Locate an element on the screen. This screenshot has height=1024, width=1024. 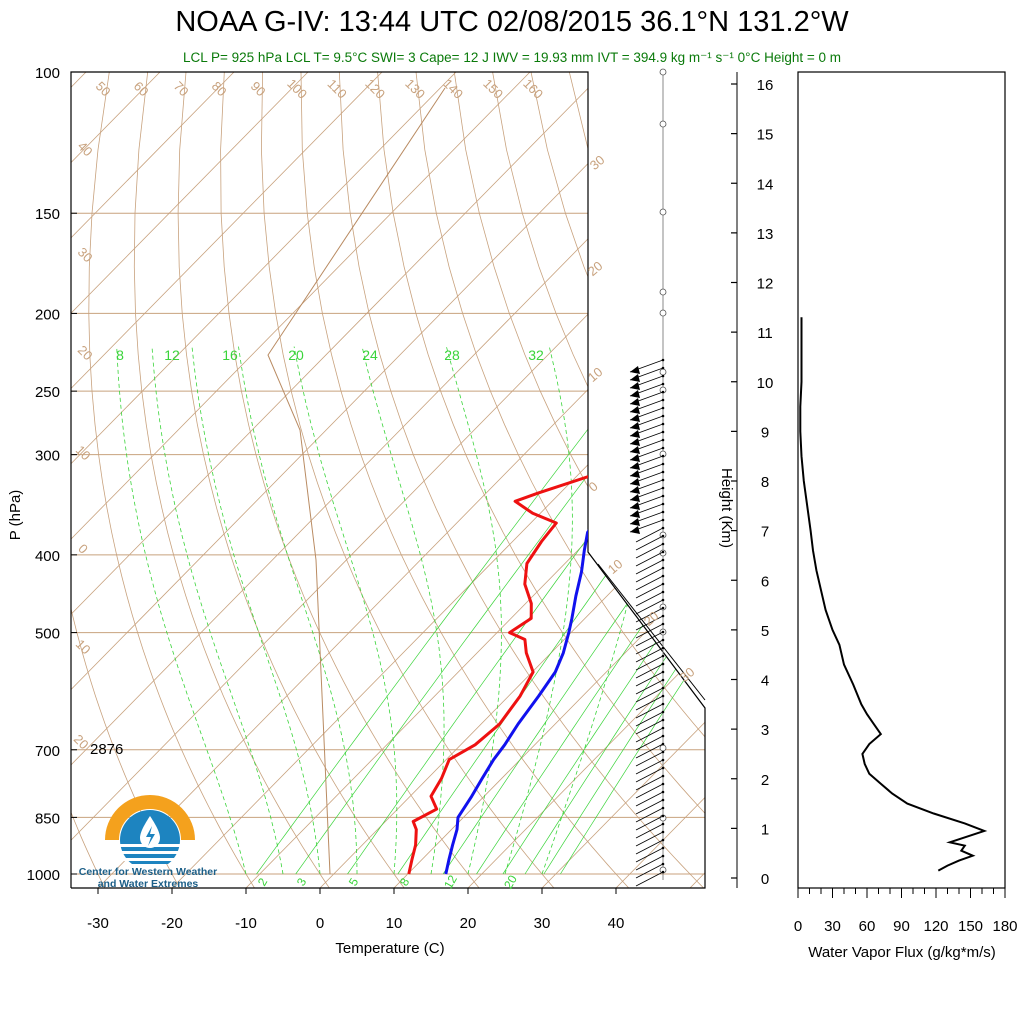
isotherm-line is located at coordinates (660, 480).